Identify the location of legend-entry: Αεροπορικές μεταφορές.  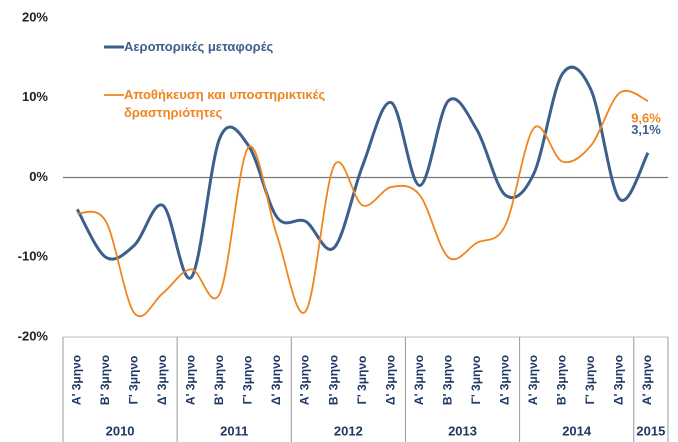
(199, 46).